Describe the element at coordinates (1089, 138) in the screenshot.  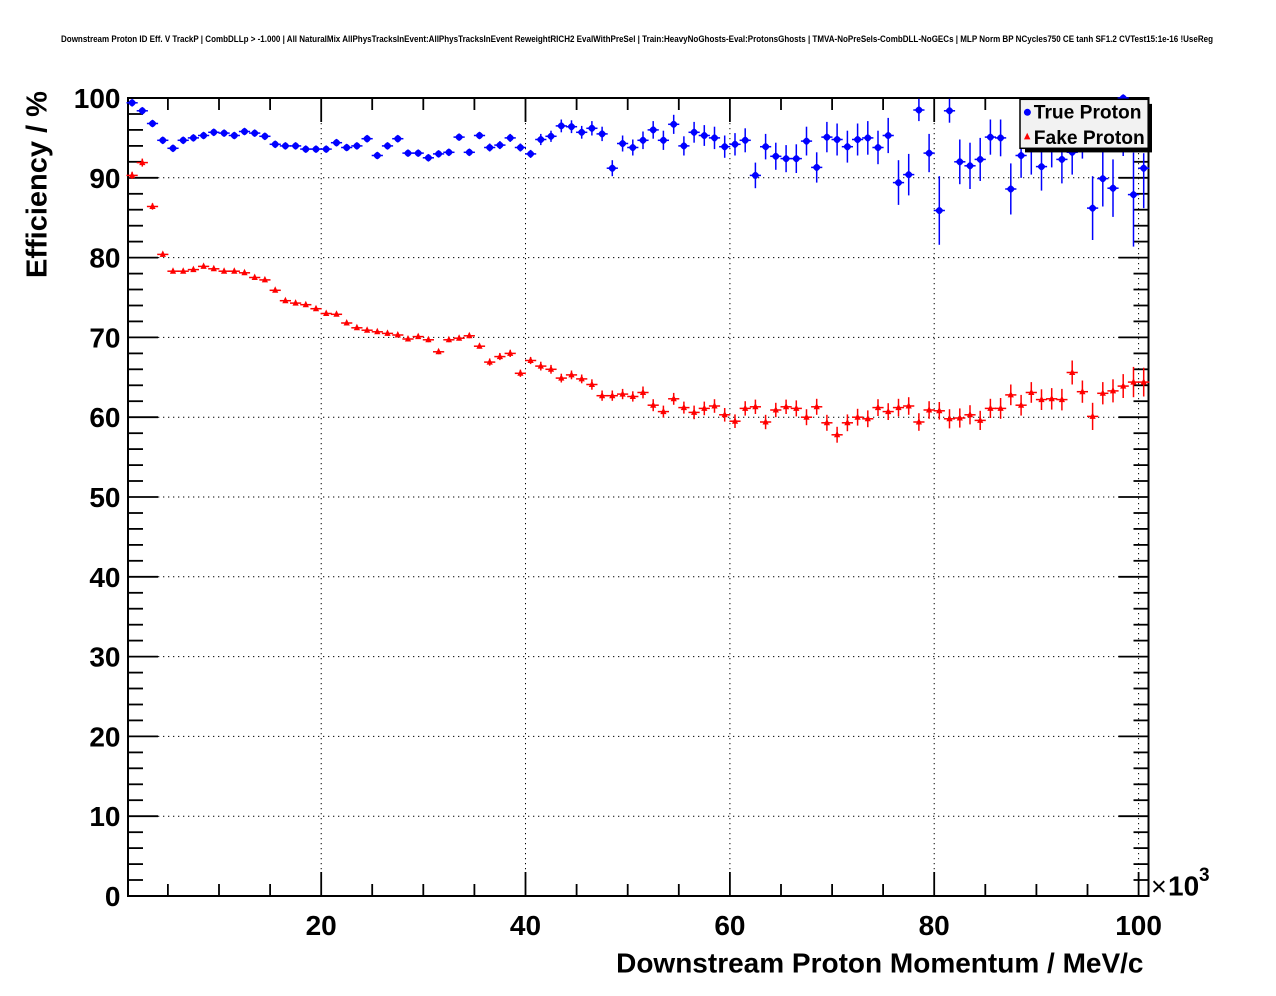
I see `svg-text: Fake Proton` at that location.